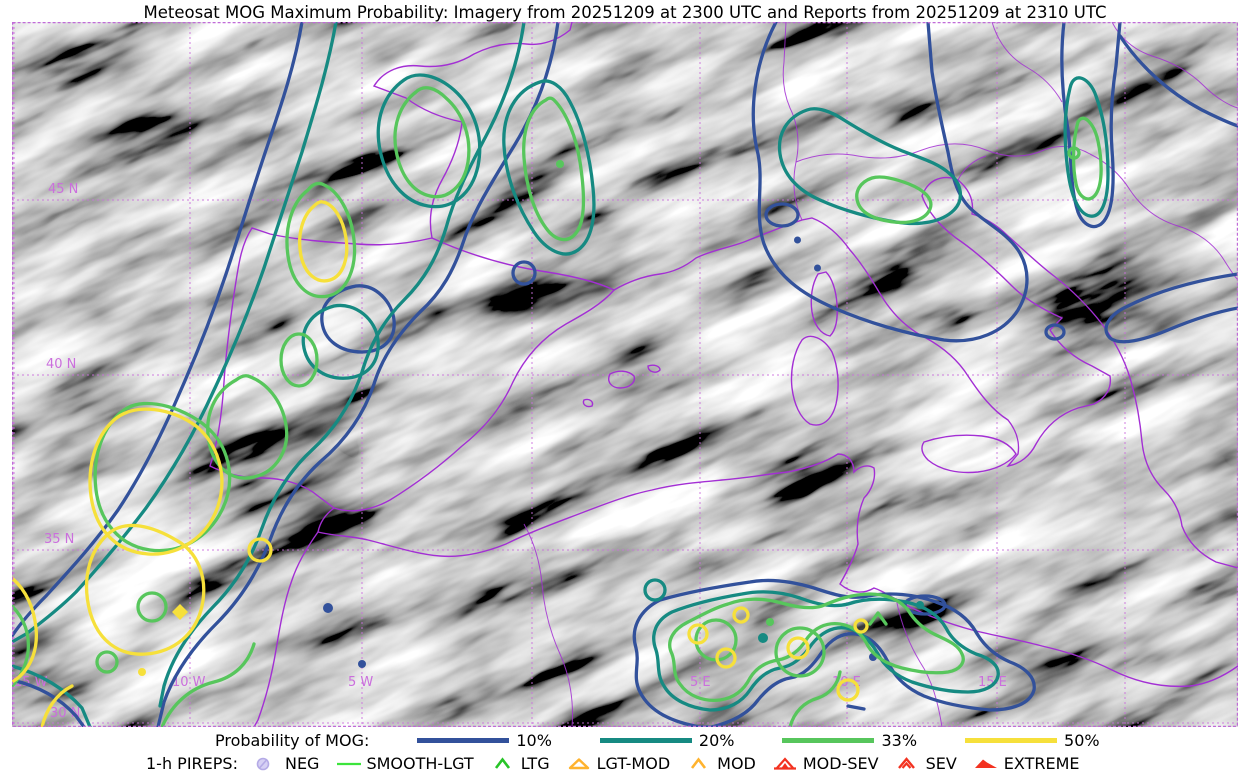  I want to click on pirep-item-sev: SEV, so click(926, 763).